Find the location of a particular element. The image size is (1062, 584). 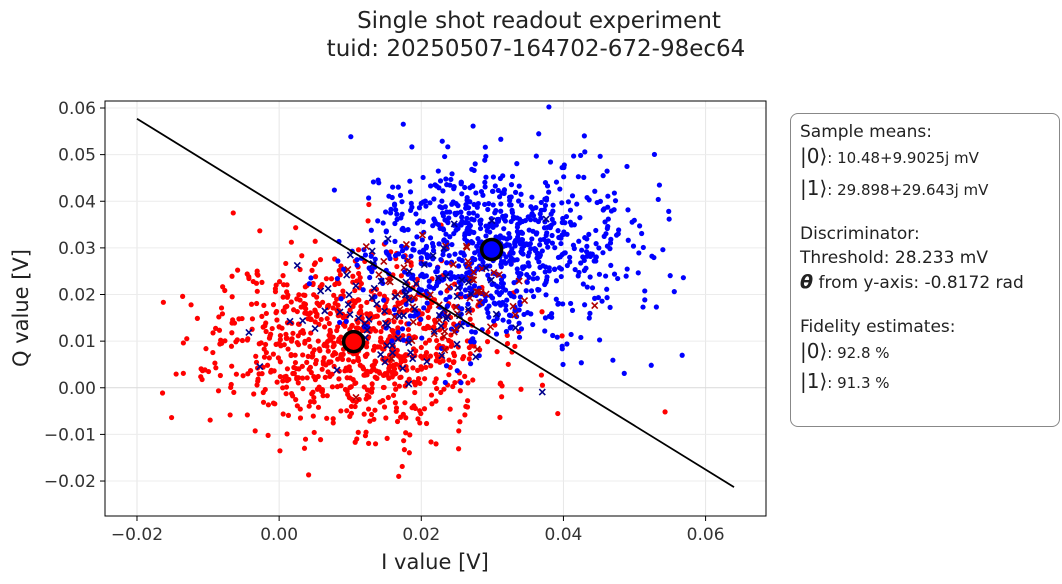

series-cross-00008b is located at coordinates (397, 305).